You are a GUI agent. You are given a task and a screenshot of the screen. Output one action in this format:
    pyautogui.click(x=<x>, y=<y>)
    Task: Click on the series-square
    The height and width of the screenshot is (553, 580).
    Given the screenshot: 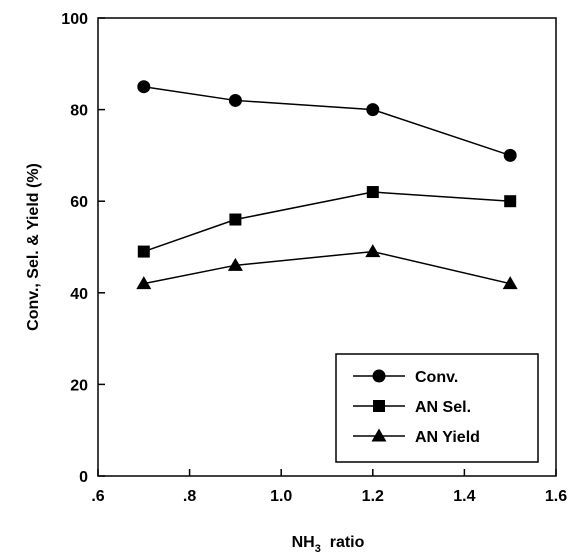 What is the action you would take?
    pyautogui.click(x=327, y=222)
    